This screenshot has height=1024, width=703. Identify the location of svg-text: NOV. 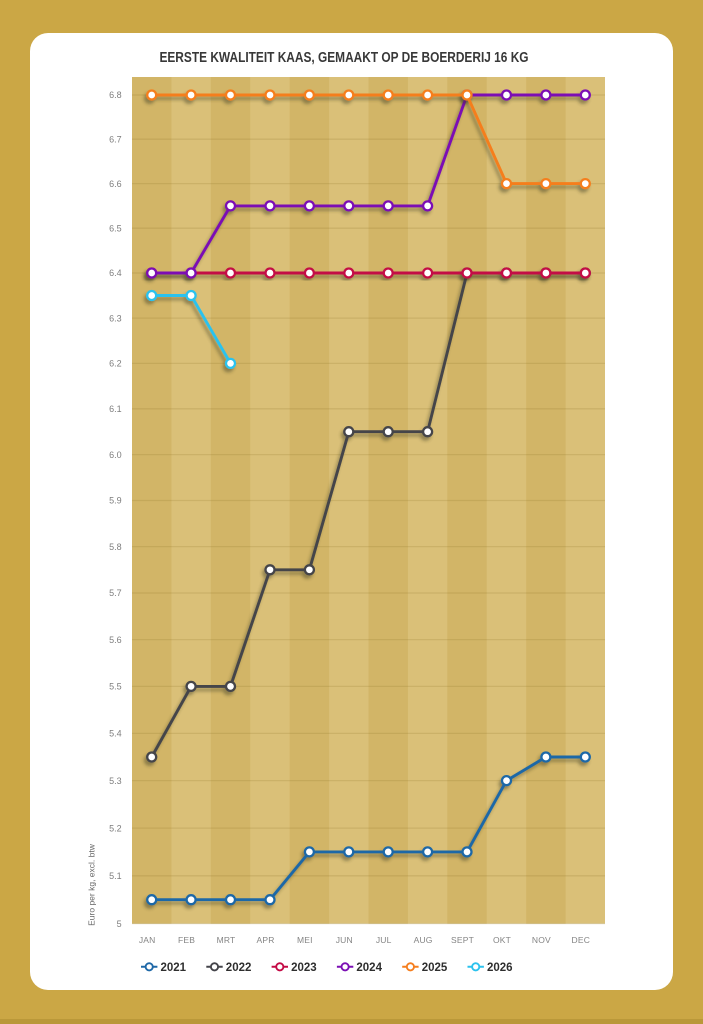
(541, 940).